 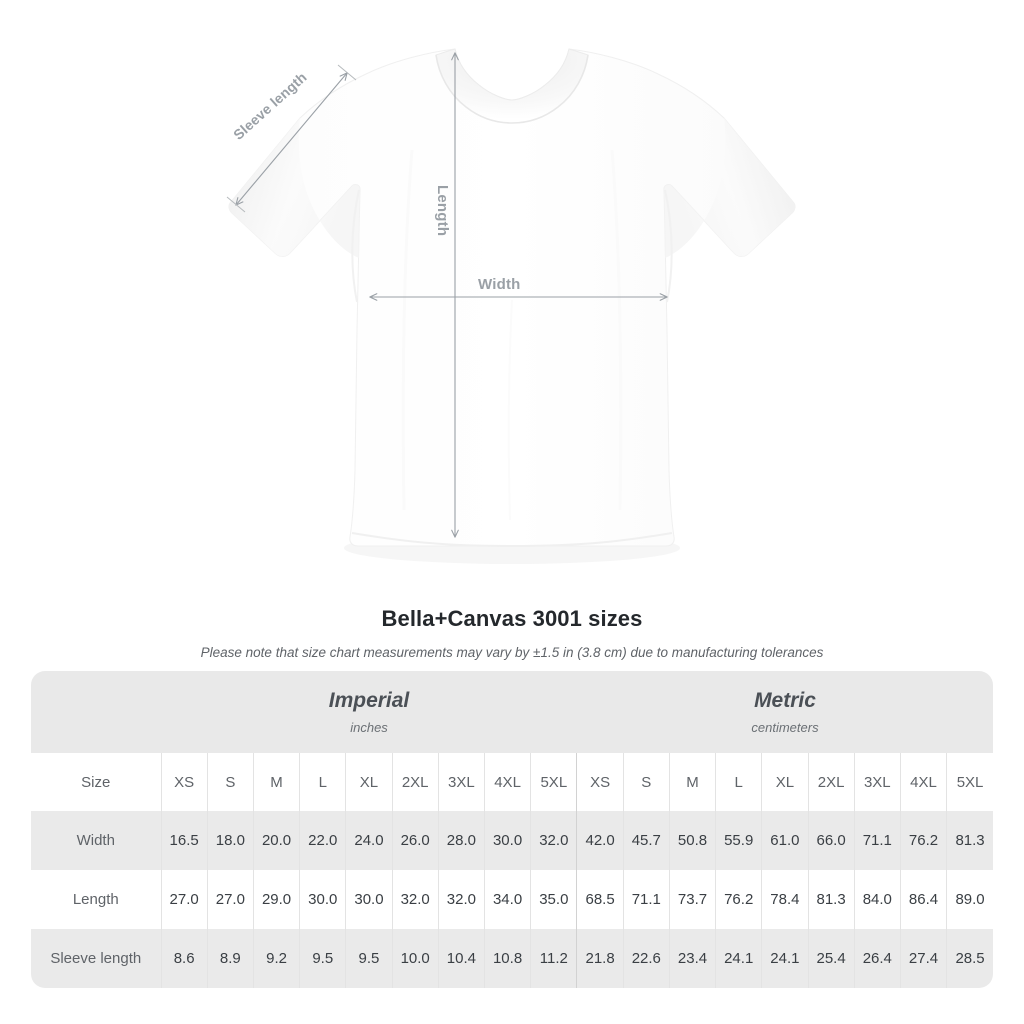 What do you see at coordinates (969, 958) in the screenshot?
I see `cell-metric: 28.5` at bounding box center [969, 958].